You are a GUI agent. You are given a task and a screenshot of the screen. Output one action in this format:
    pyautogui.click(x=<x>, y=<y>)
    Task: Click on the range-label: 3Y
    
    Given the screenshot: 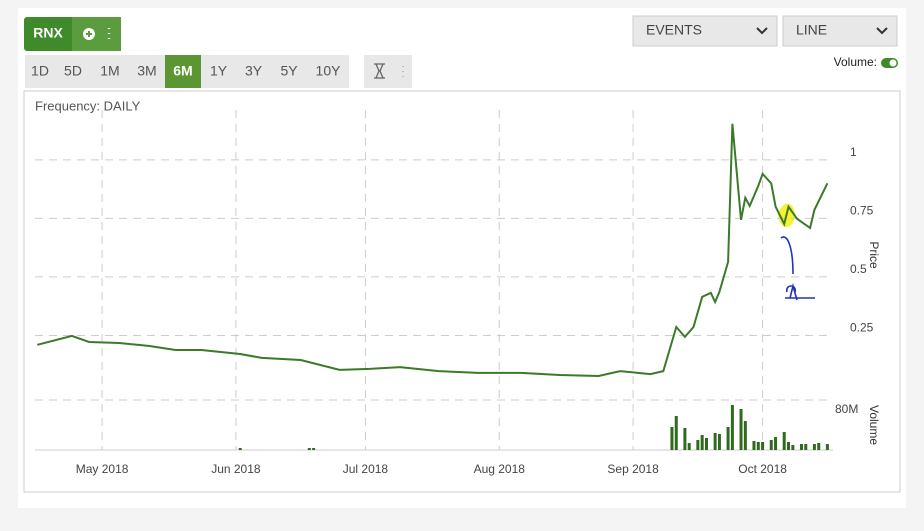 What is the action you would take?
    pyautogui.click(x=254, y=71)
    